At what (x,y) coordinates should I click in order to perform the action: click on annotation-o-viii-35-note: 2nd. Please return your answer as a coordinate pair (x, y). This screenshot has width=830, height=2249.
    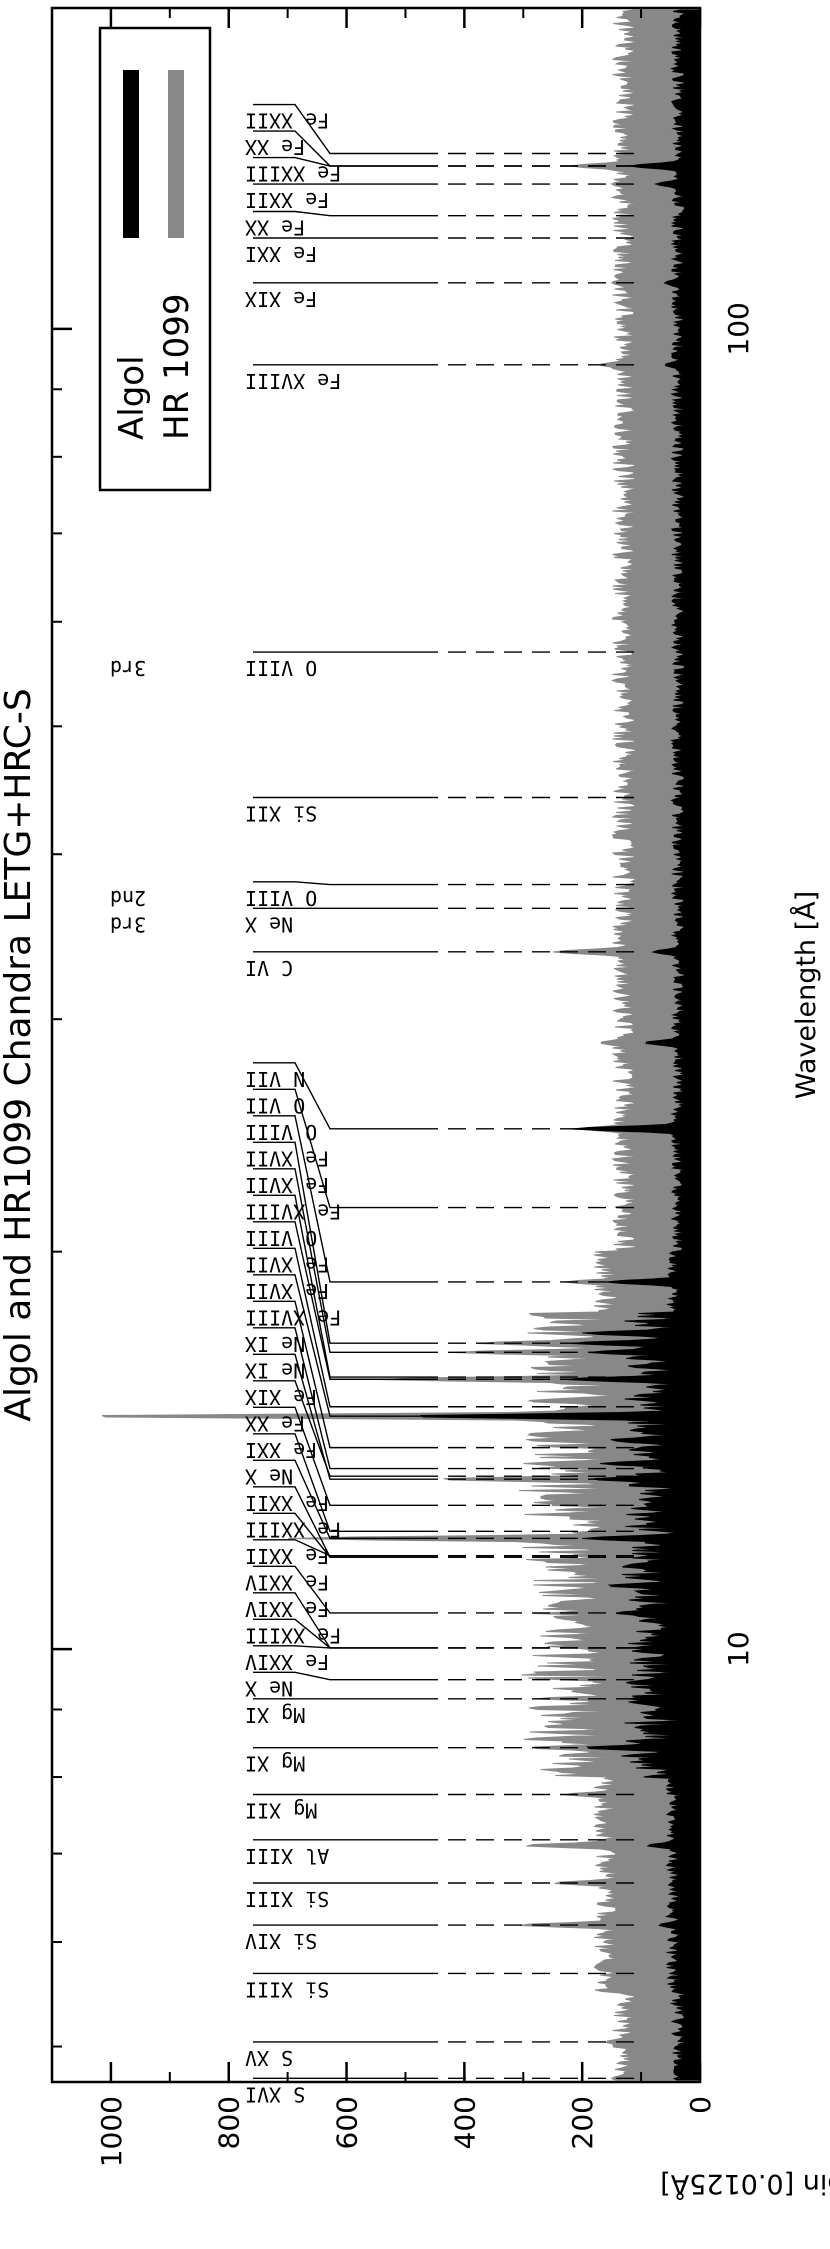
    Looking at the image, I should click on (128, 898).